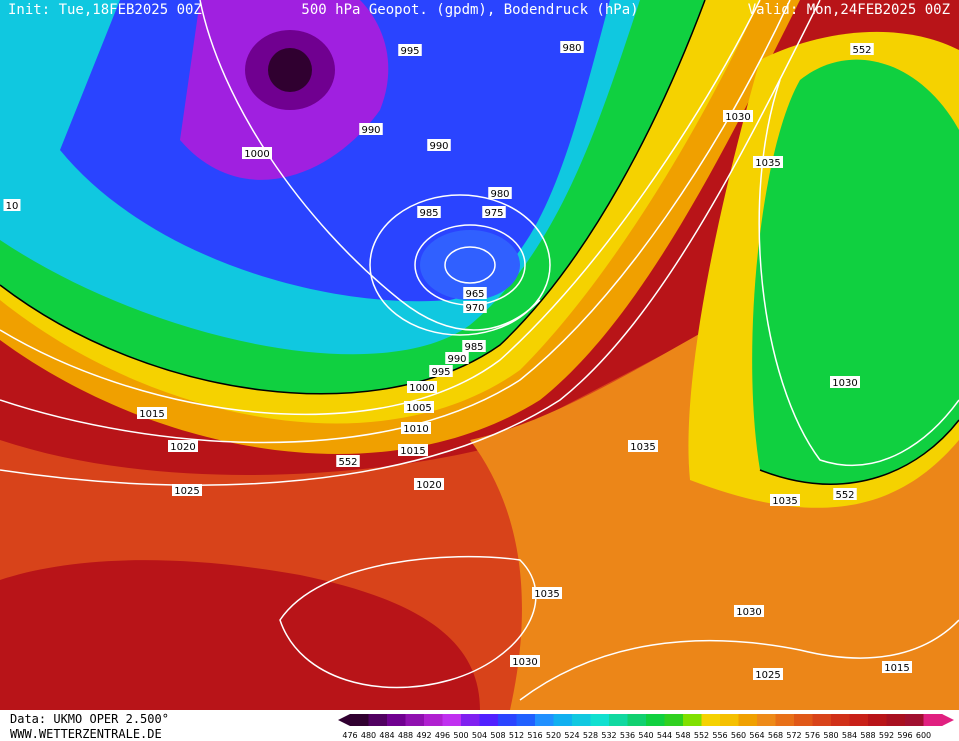 This screenshot has width=959, height=741. What do you see at coordinates (469, 10) in the screenshot?
I see `map-title: 500 hPa Geopot. (gpdm), Bodendruck (hPa)` at bounding box center [469, 10].